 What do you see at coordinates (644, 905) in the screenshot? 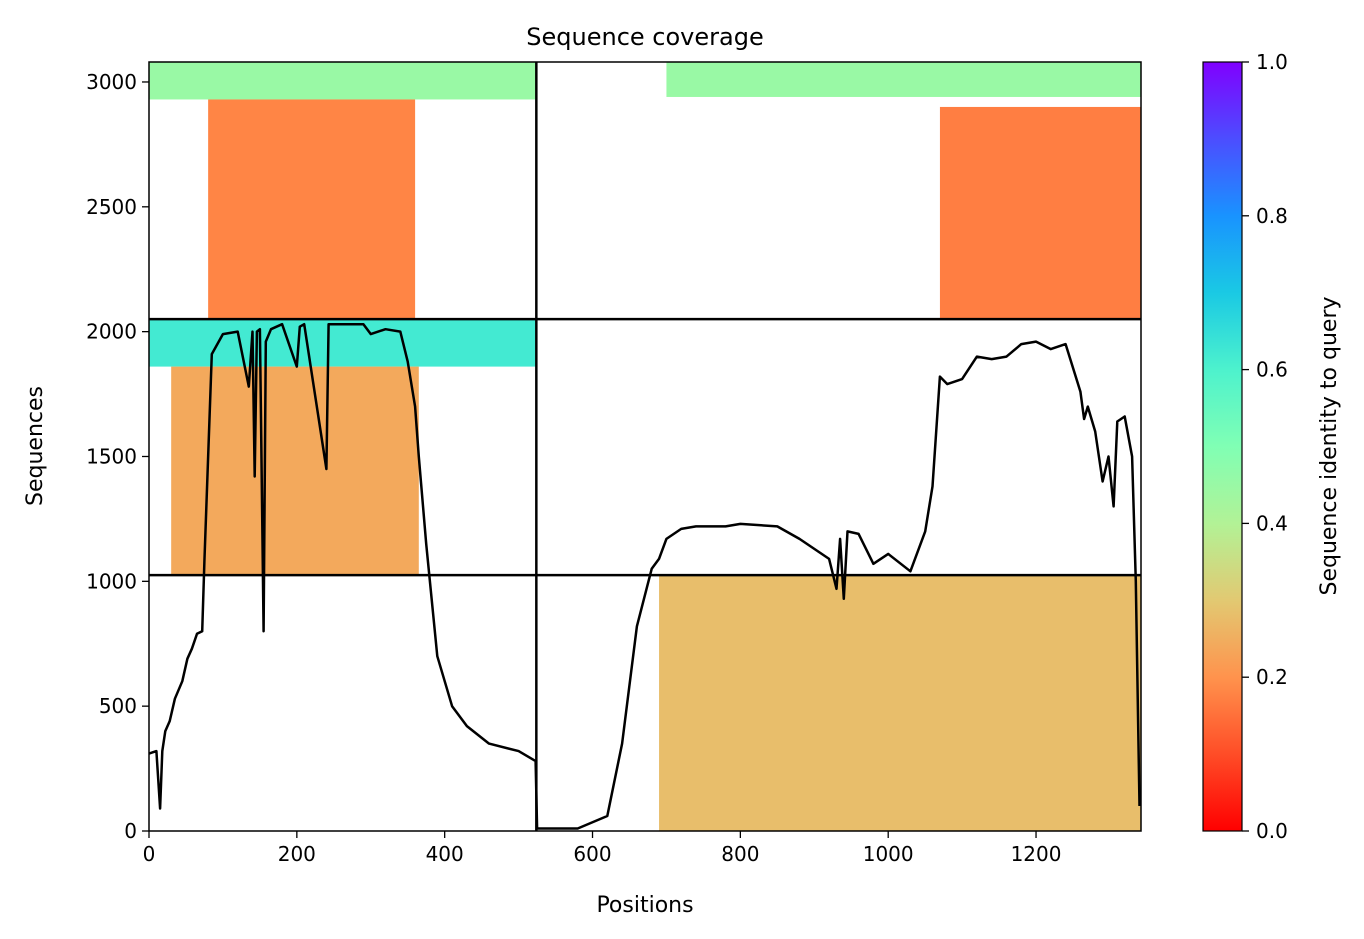
I see `x-axis-label: Positions` at bounding box center [644, 905].